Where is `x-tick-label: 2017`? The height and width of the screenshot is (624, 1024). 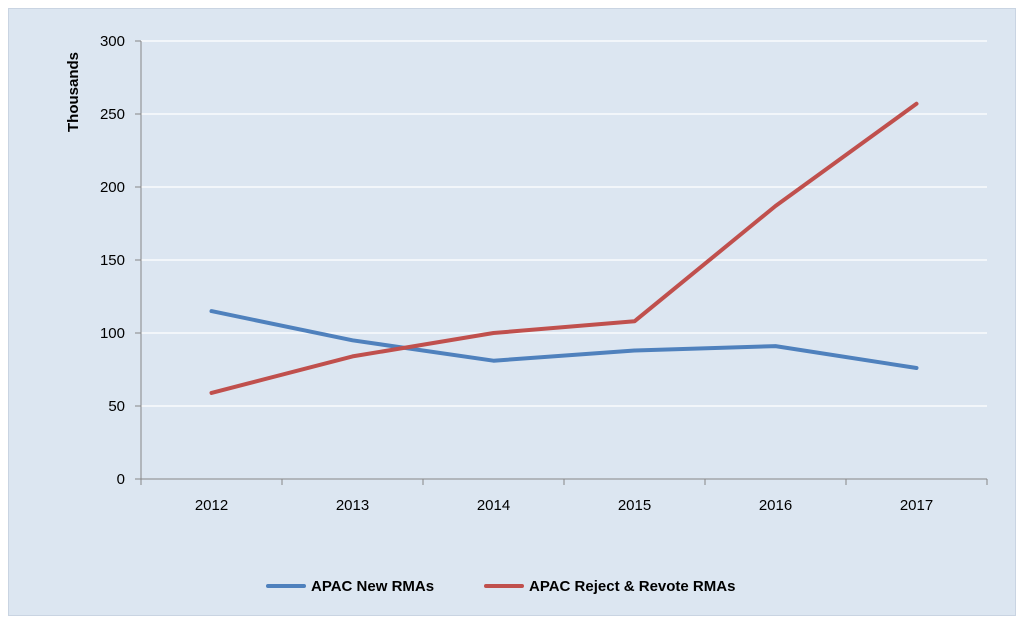 x-tick-label: 2017 is located at coordinates (916, 505).